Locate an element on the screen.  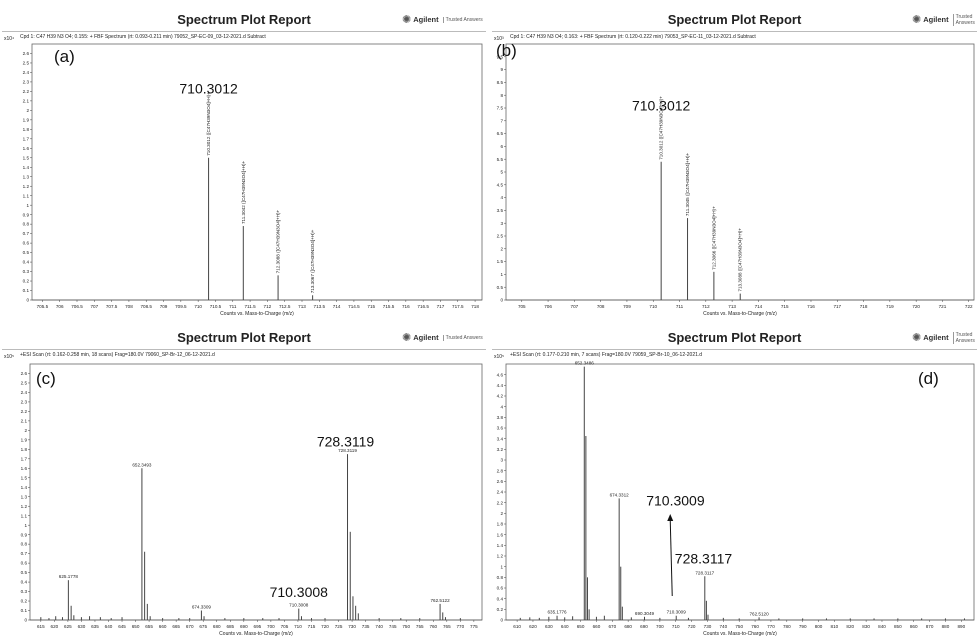
x-tick-label: 715 is located at coordinates (312, 626).